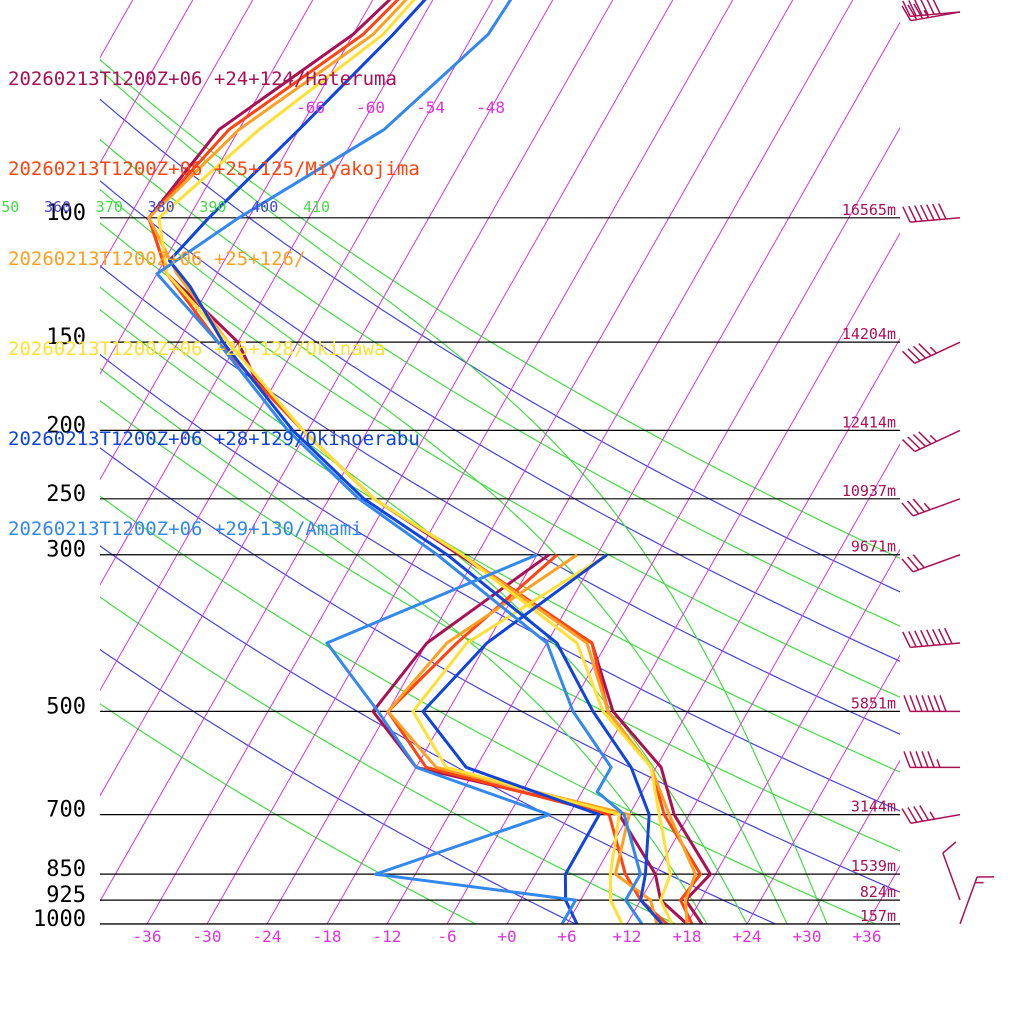  I want to click on theta-label: 380, so click(161, 207).